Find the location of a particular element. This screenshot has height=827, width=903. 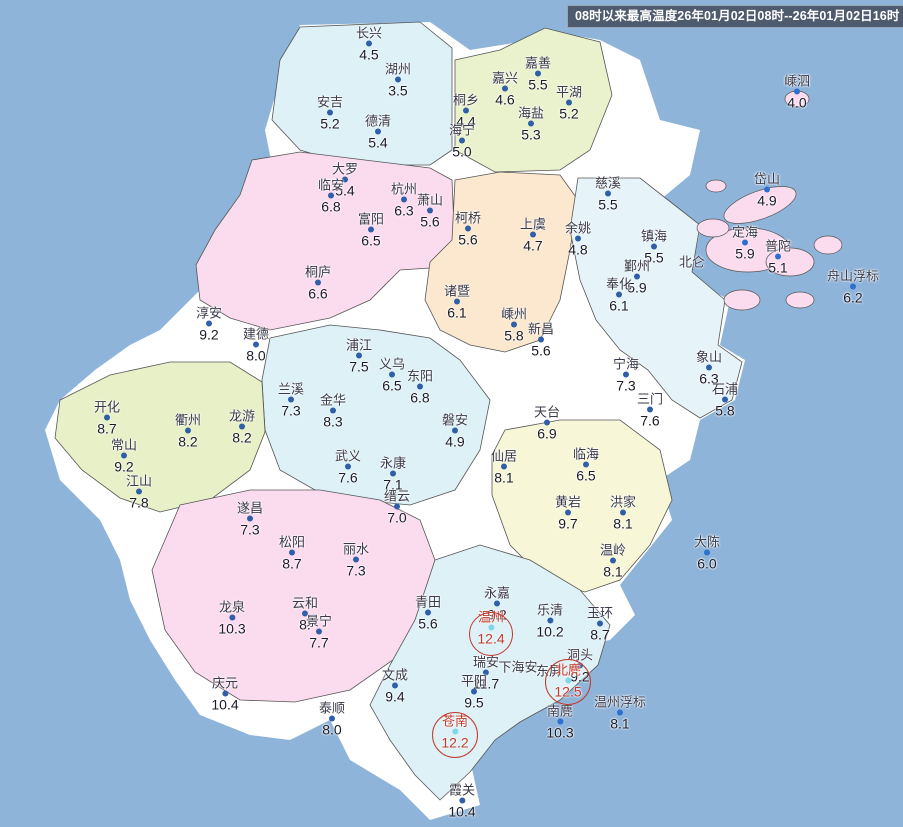

station-定海: 定海 5.9 is located at coordinates (745, 243).